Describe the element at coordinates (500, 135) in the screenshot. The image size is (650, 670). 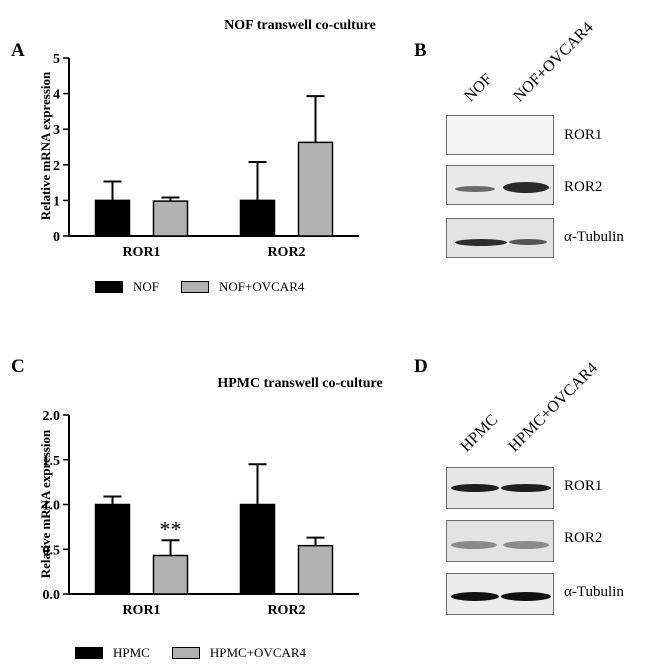
I see `blot-b-row-ror1` at that location.